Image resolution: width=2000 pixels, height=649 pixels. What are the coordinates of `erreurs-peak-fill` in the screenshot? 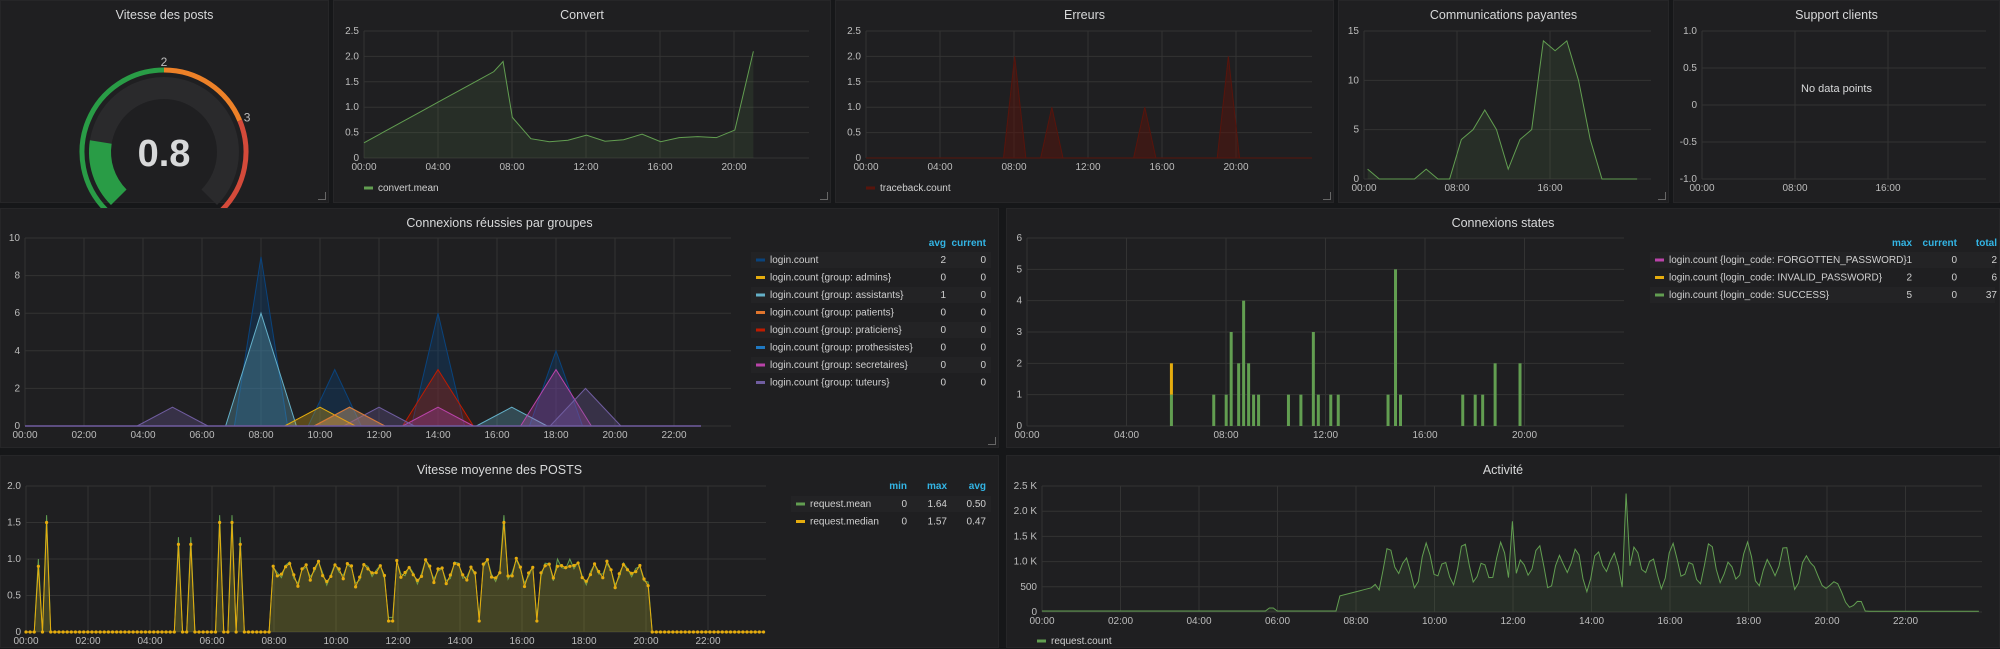 It's located at (1014, 107).